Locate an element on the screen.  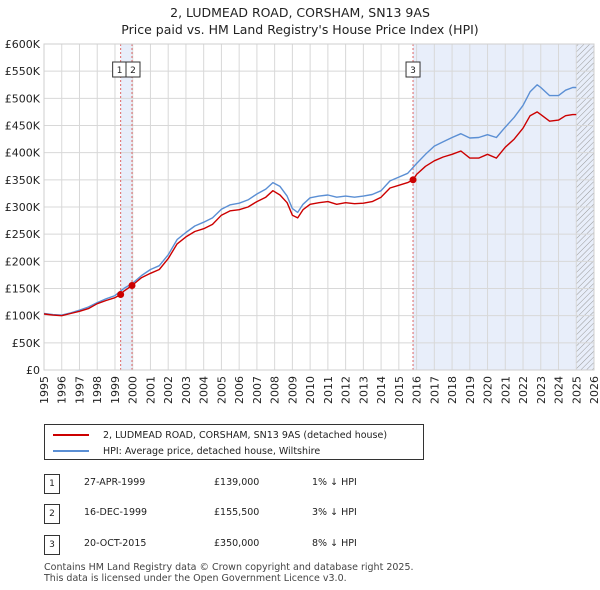
x-tick-label: 2002 is located at coordinates (168, 390).